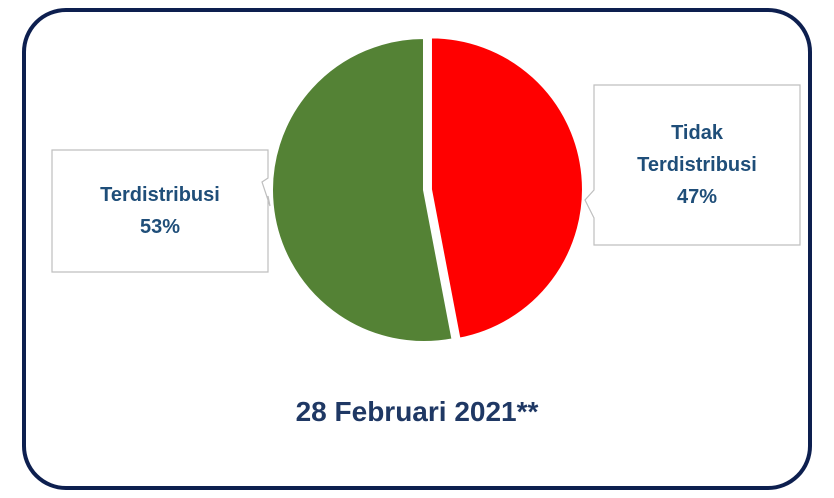 The height and width of the screenshot is (498, 834). What do you see at coordinates (160, 195) in the screenshot?
I see `slice-label: Terdistribusi` at bounding box center [160, 195].